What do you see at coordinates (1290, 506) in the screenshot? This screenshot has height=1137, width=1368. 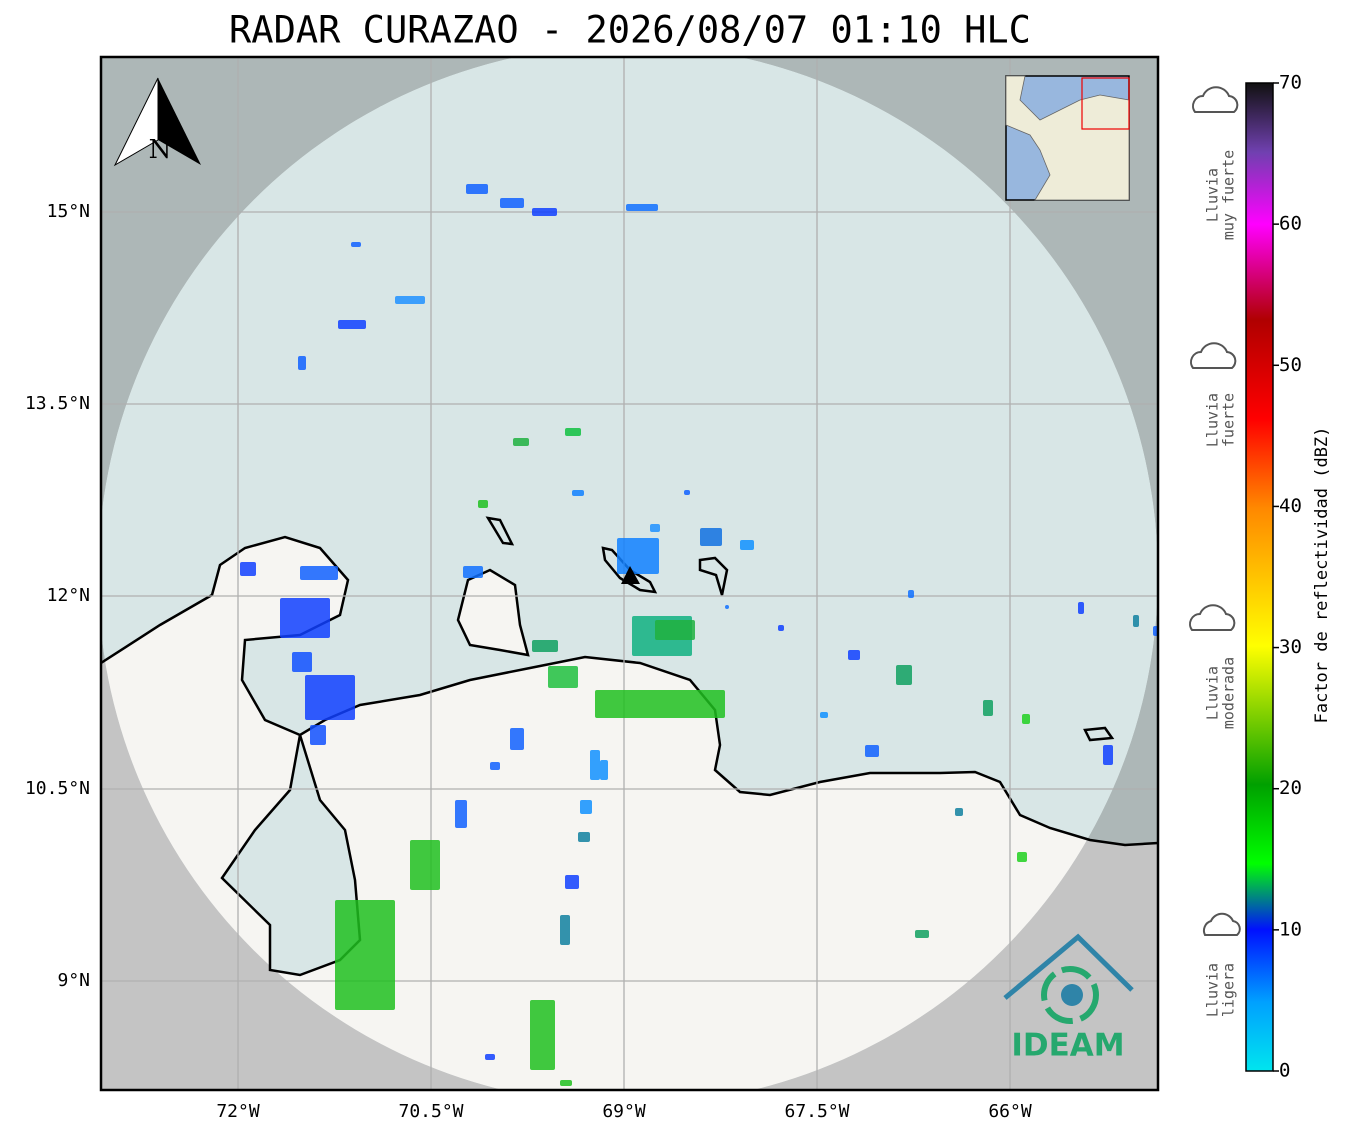 I see `colorbar-tick-label: 40` at bounding box center [1290, 506].